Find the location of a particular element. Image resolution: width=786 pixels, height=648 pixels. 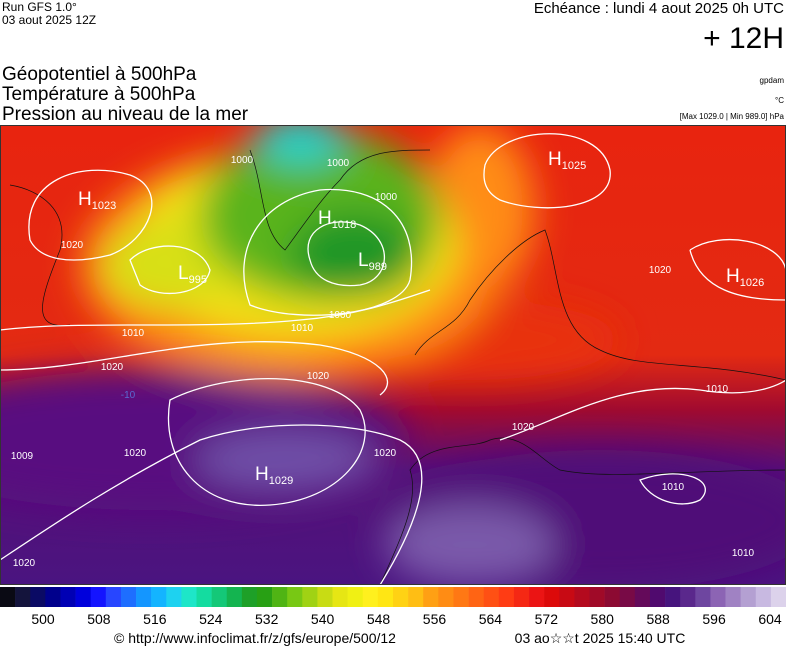

field-title: Température à 500hPa is located at coordinates (99, 94).